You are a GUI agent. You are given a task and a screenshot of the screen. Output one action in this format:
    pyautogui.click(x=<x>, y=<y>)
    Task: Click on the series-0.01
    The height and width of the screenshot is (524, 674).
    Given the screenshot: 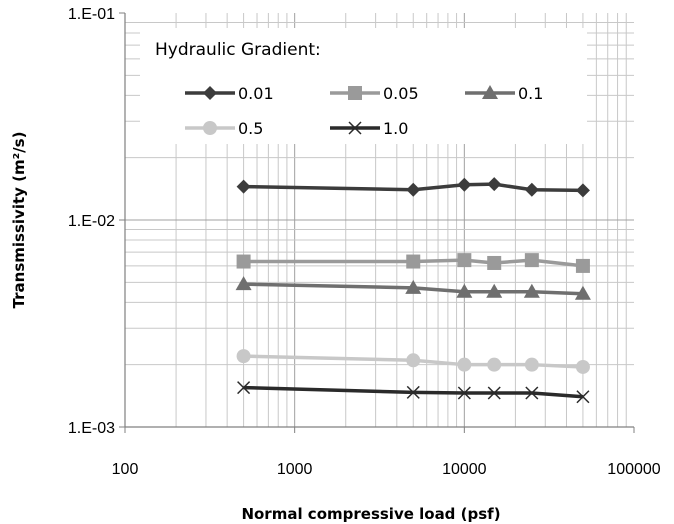 What is the action you would take?
    pyautogui.click(x=413, y=187)
    